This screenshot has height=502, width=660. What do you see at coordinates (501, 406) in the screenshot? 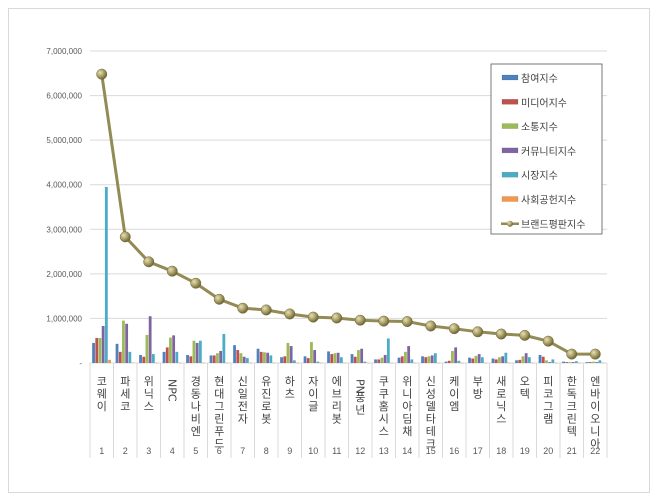
I see `svg-text: 닉` at bounding box center [501, 406].